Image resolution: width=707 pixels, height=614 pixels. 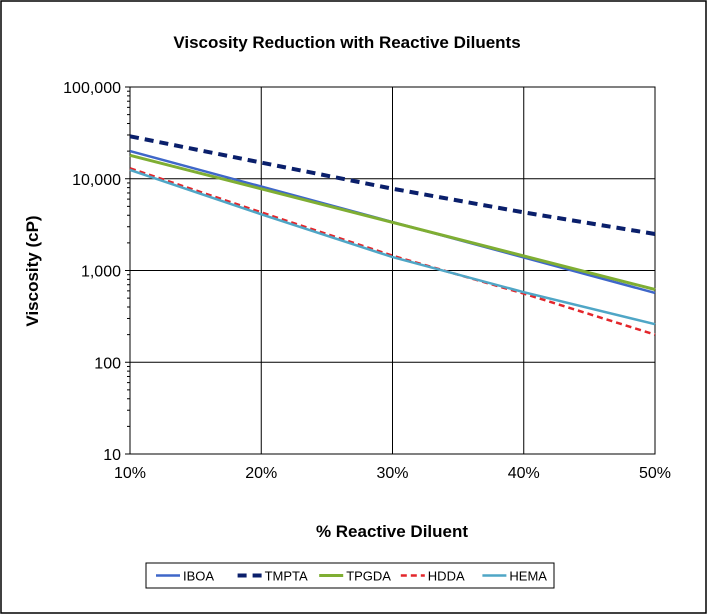 I want to click on y-tick-label: 100, so click(x=107, y=363).